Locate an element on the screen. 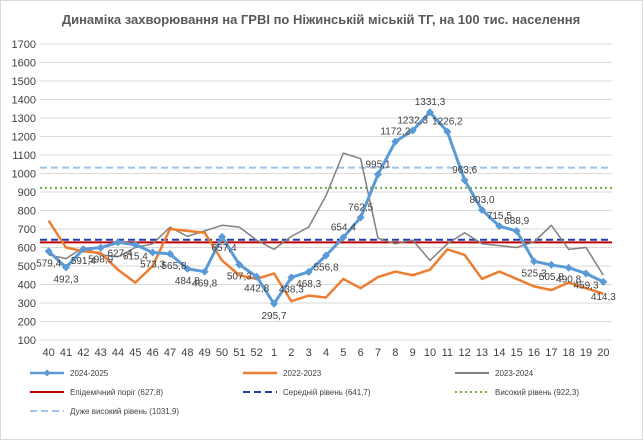 The height and width of the screenshot is (440, 643). data-label: 573,3 is located at coordinates (152, 264).